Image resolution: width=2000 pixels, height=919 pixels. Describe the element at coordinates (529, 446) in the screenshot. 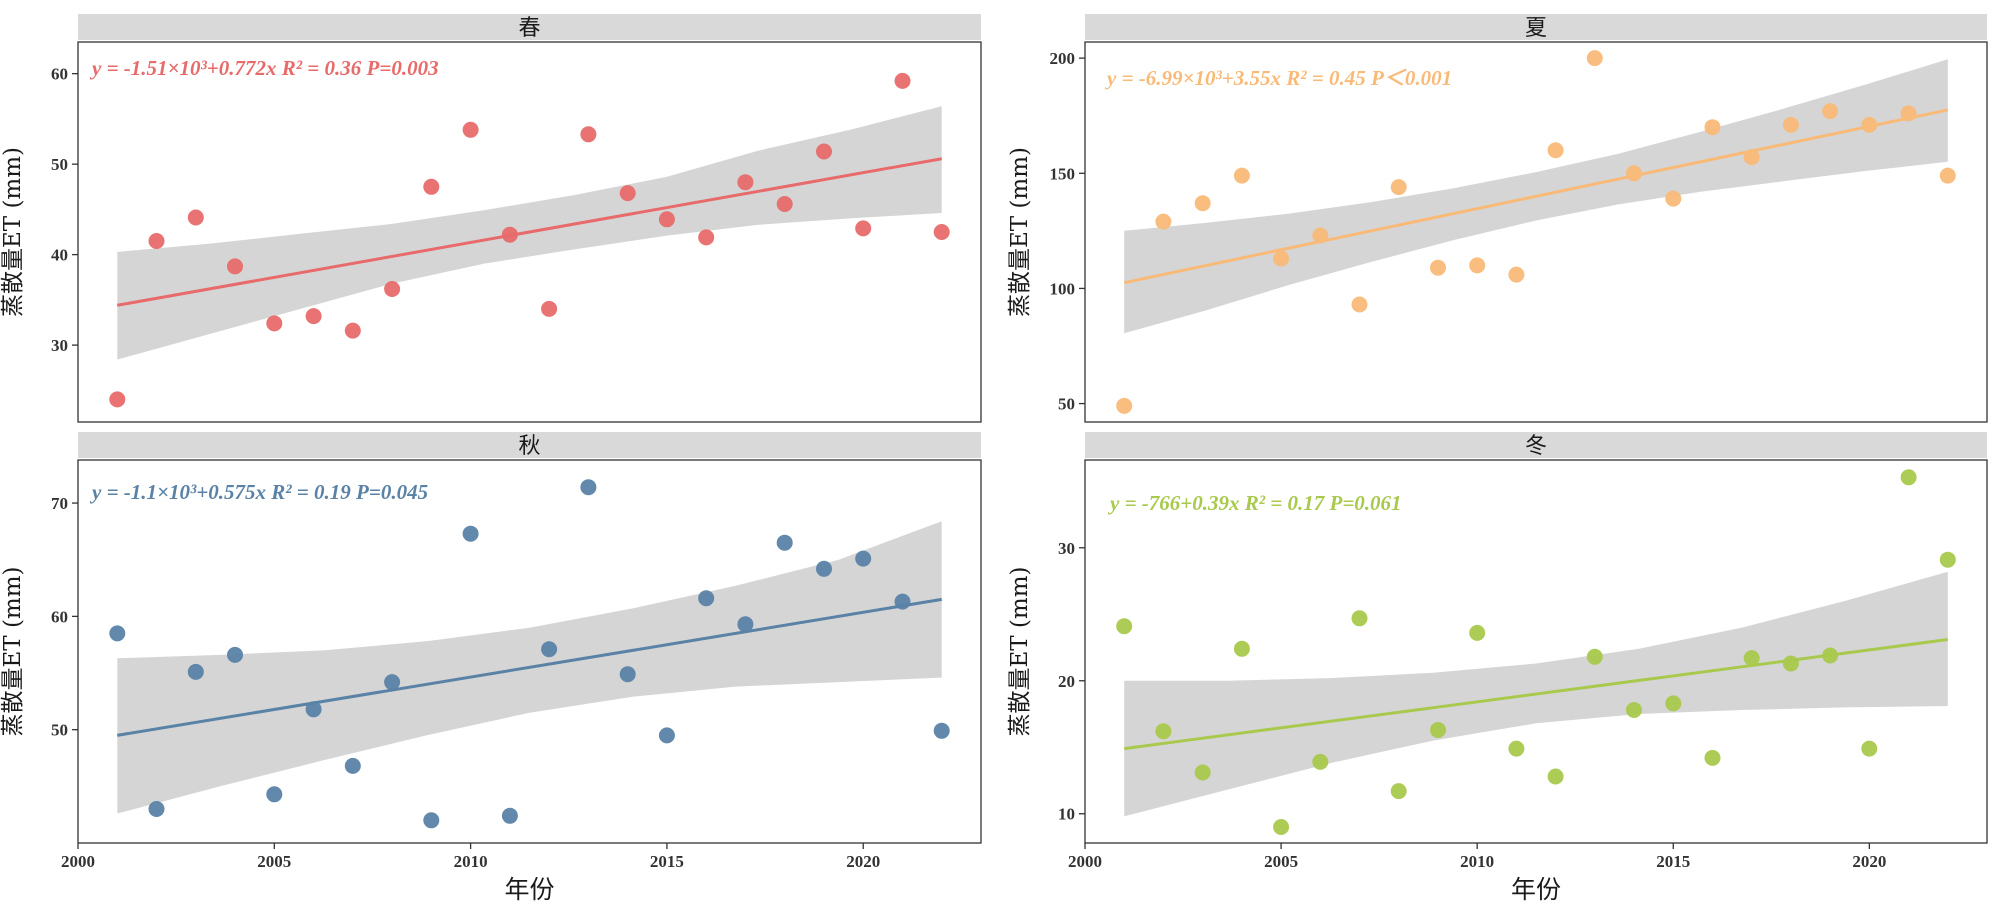

I see `facet-title: 秋` at that location.